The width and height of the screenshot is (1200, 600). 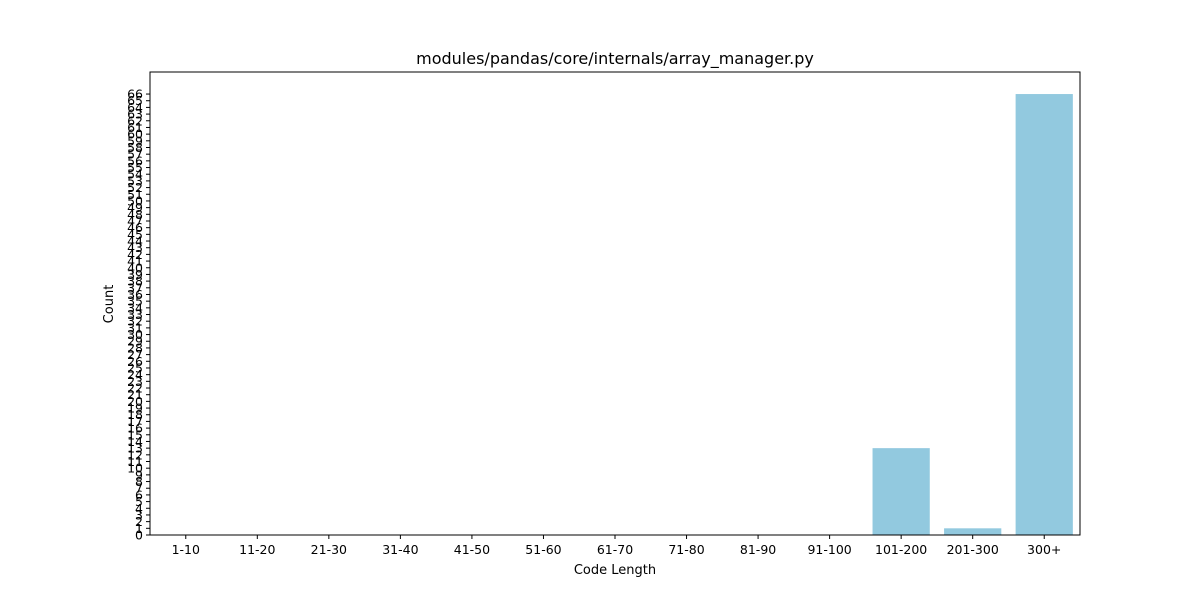 I want to click on y-tick-label: 30, so click(x=135, y=334).